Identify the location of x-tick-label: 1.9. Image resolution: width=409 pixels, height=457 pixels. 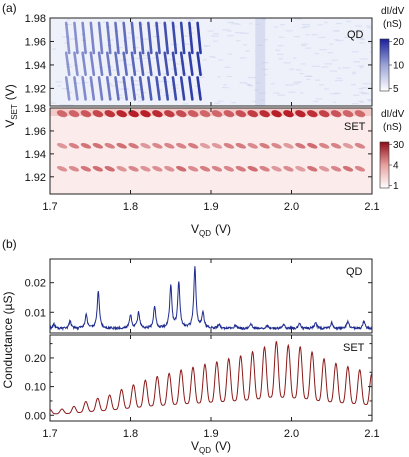
(210, 207).